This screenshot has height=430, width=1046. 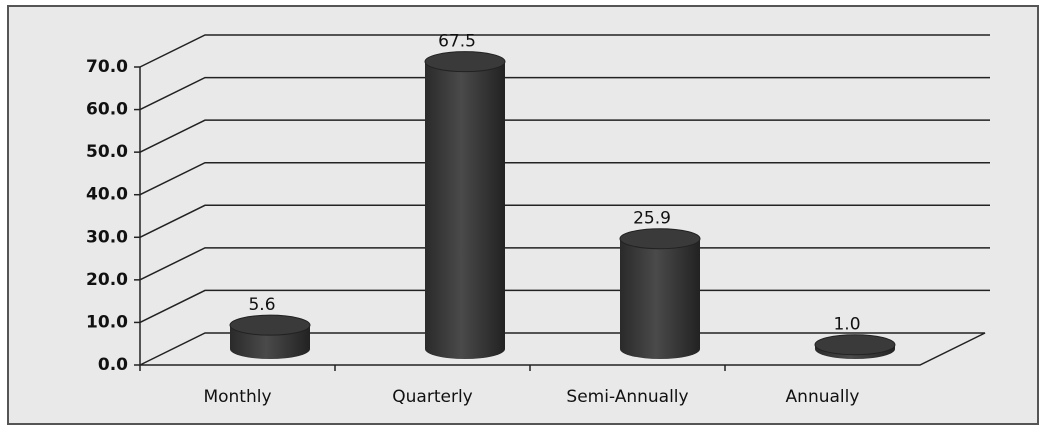 I want to click on y-tick-label: 50.0, so click(x=107, y=152).